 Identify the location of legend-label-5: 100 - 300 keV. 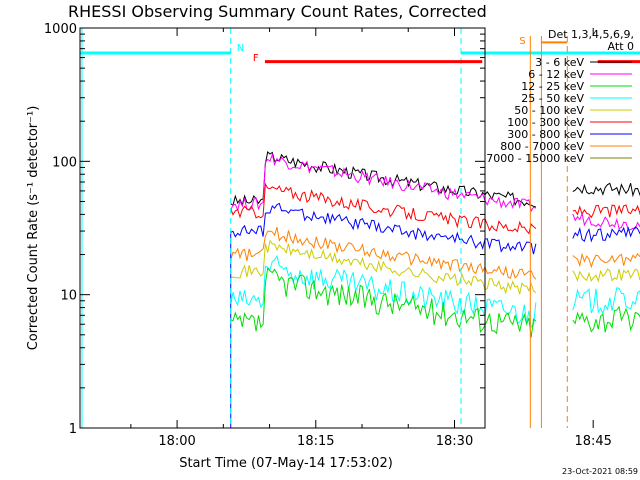
(545, 122).